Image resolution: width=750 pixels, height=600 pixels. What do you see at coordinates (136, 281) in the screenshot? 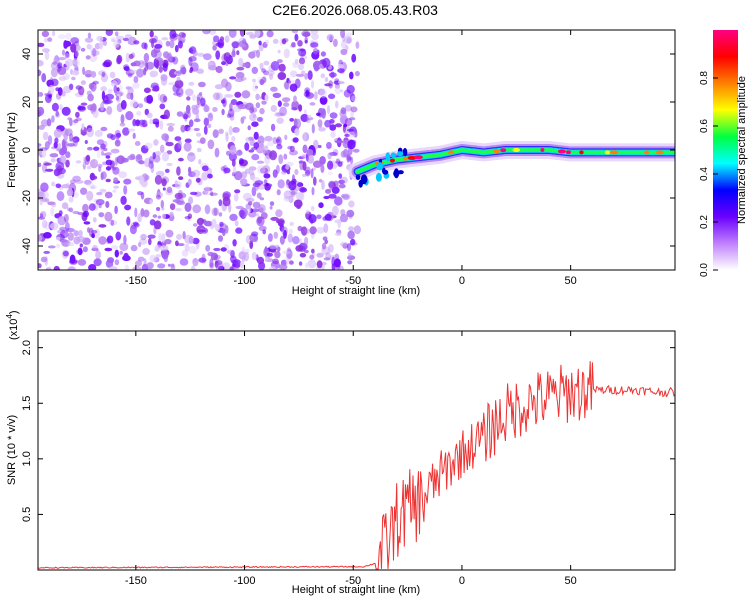
I see `spectrogram-x-tick-label: -150` at bounding box center [136, 281].